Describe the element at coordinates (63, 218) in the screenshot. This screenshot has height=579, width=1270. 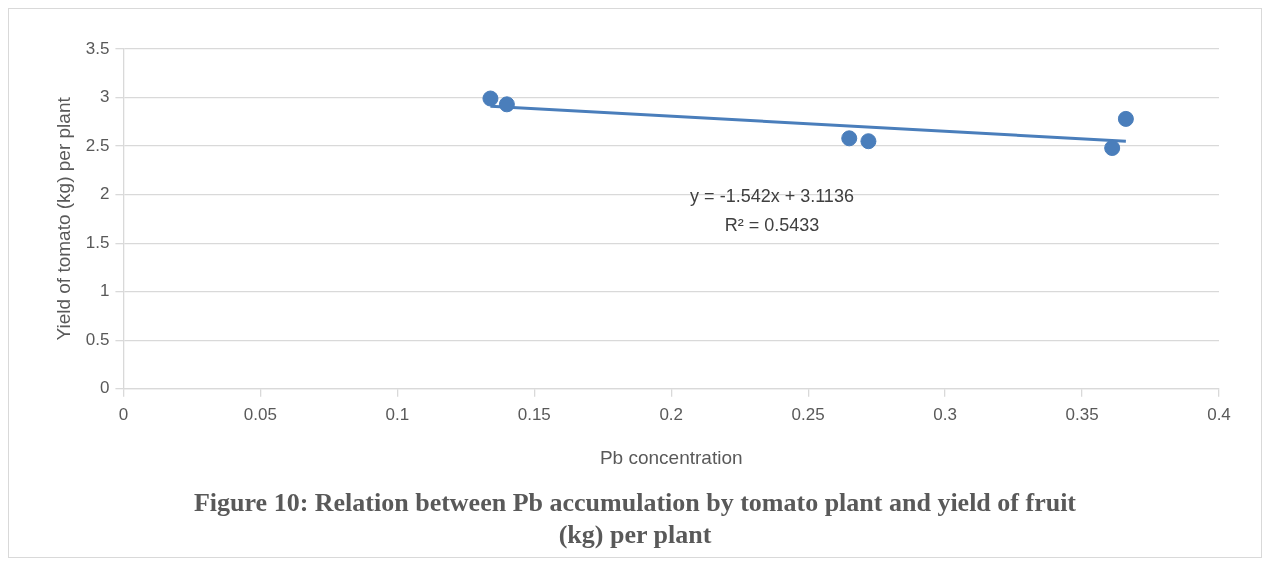
I see `y-axis-title: Yield of tomato (kg) per plant` at that location.